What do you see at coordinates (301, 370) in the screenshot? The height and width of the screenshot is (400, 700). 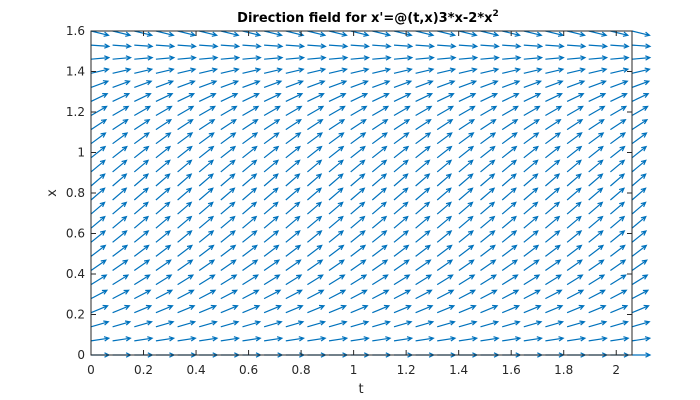 I see `x-tick-label: 0.8` at bounding box center [301, 370].